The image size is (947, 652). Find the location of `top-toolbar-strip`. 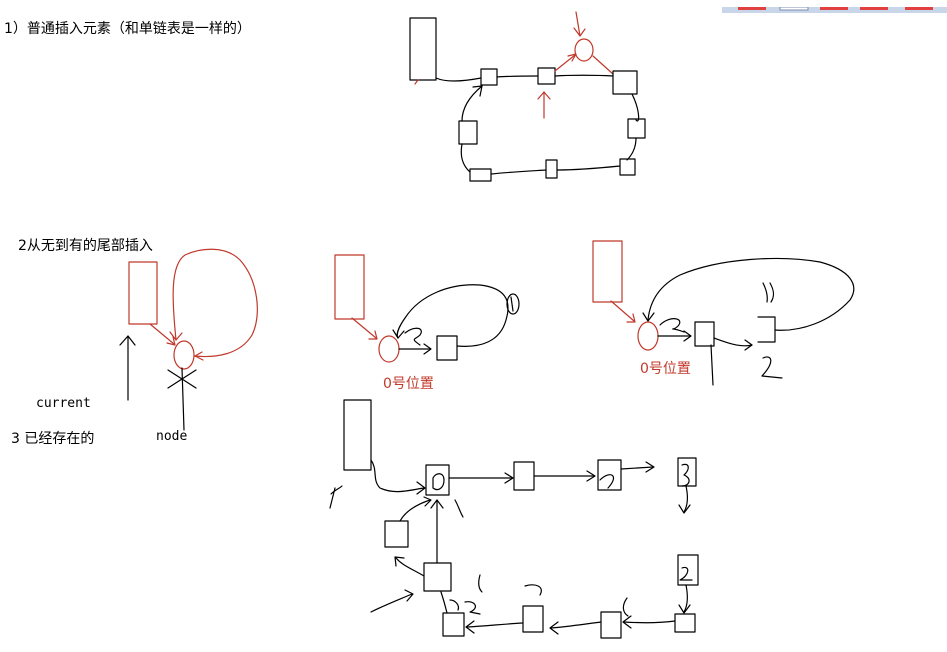

top-toolbar-strip is located at coordinates (473, 10).